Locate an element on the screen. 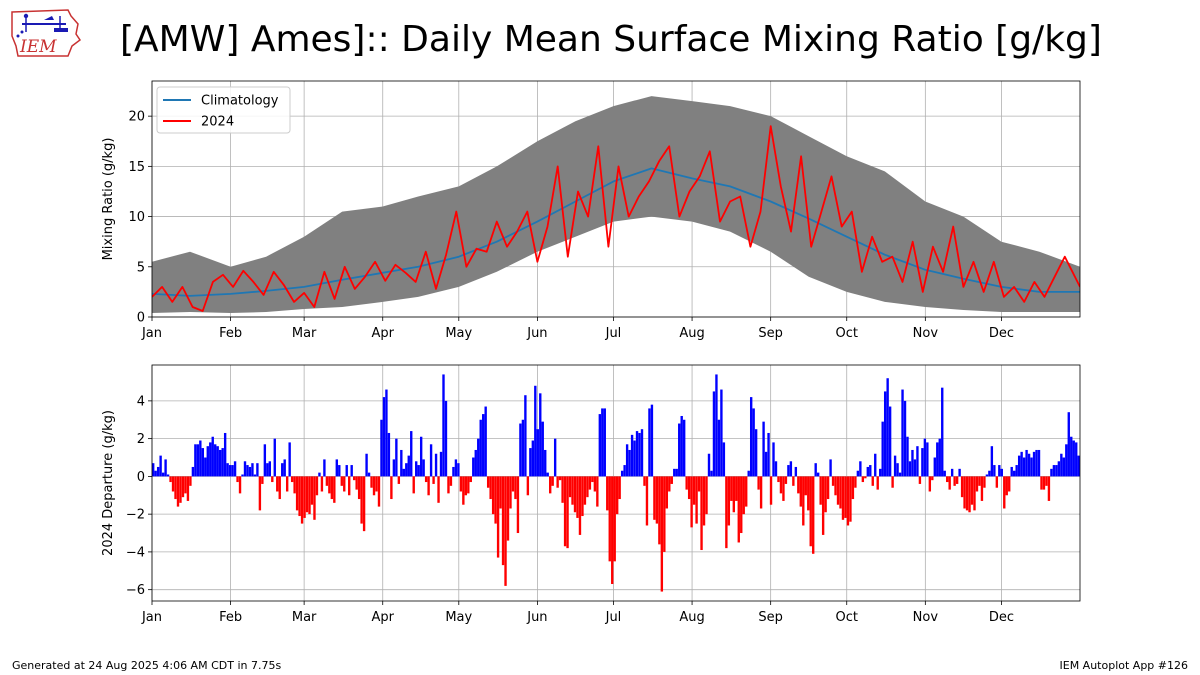 The height and width of the screenshot is (675, 1200). top-xtick-label: Feb is located at coordinates (230, 333).